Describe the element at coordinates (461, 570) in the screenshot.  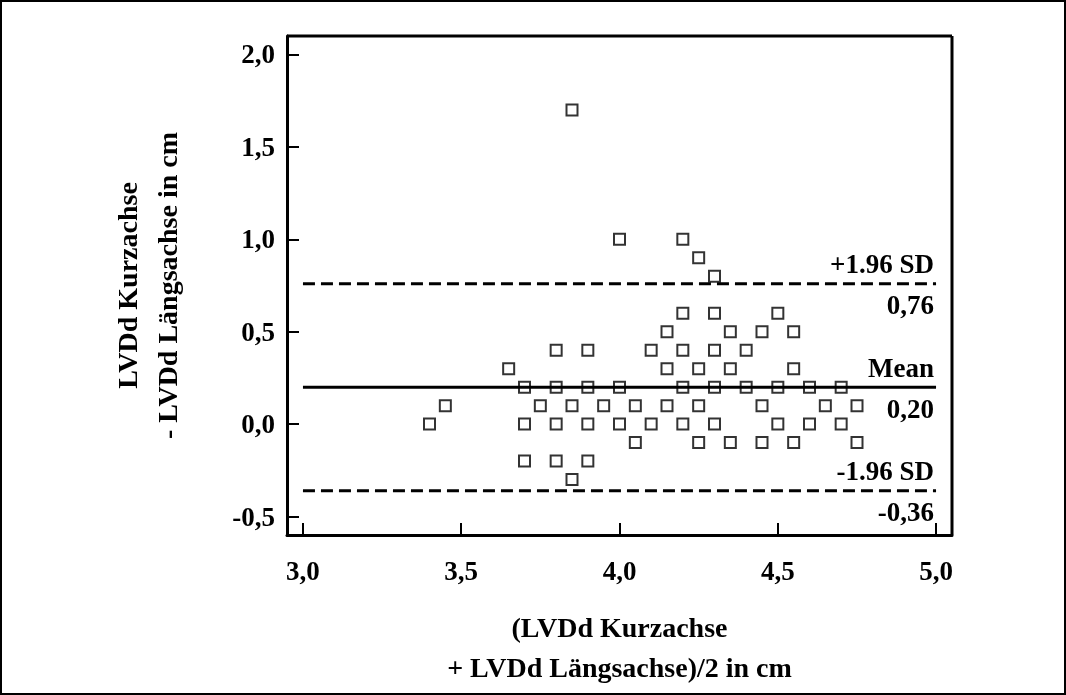
I see `x-tick-label: 3,5` at that location.